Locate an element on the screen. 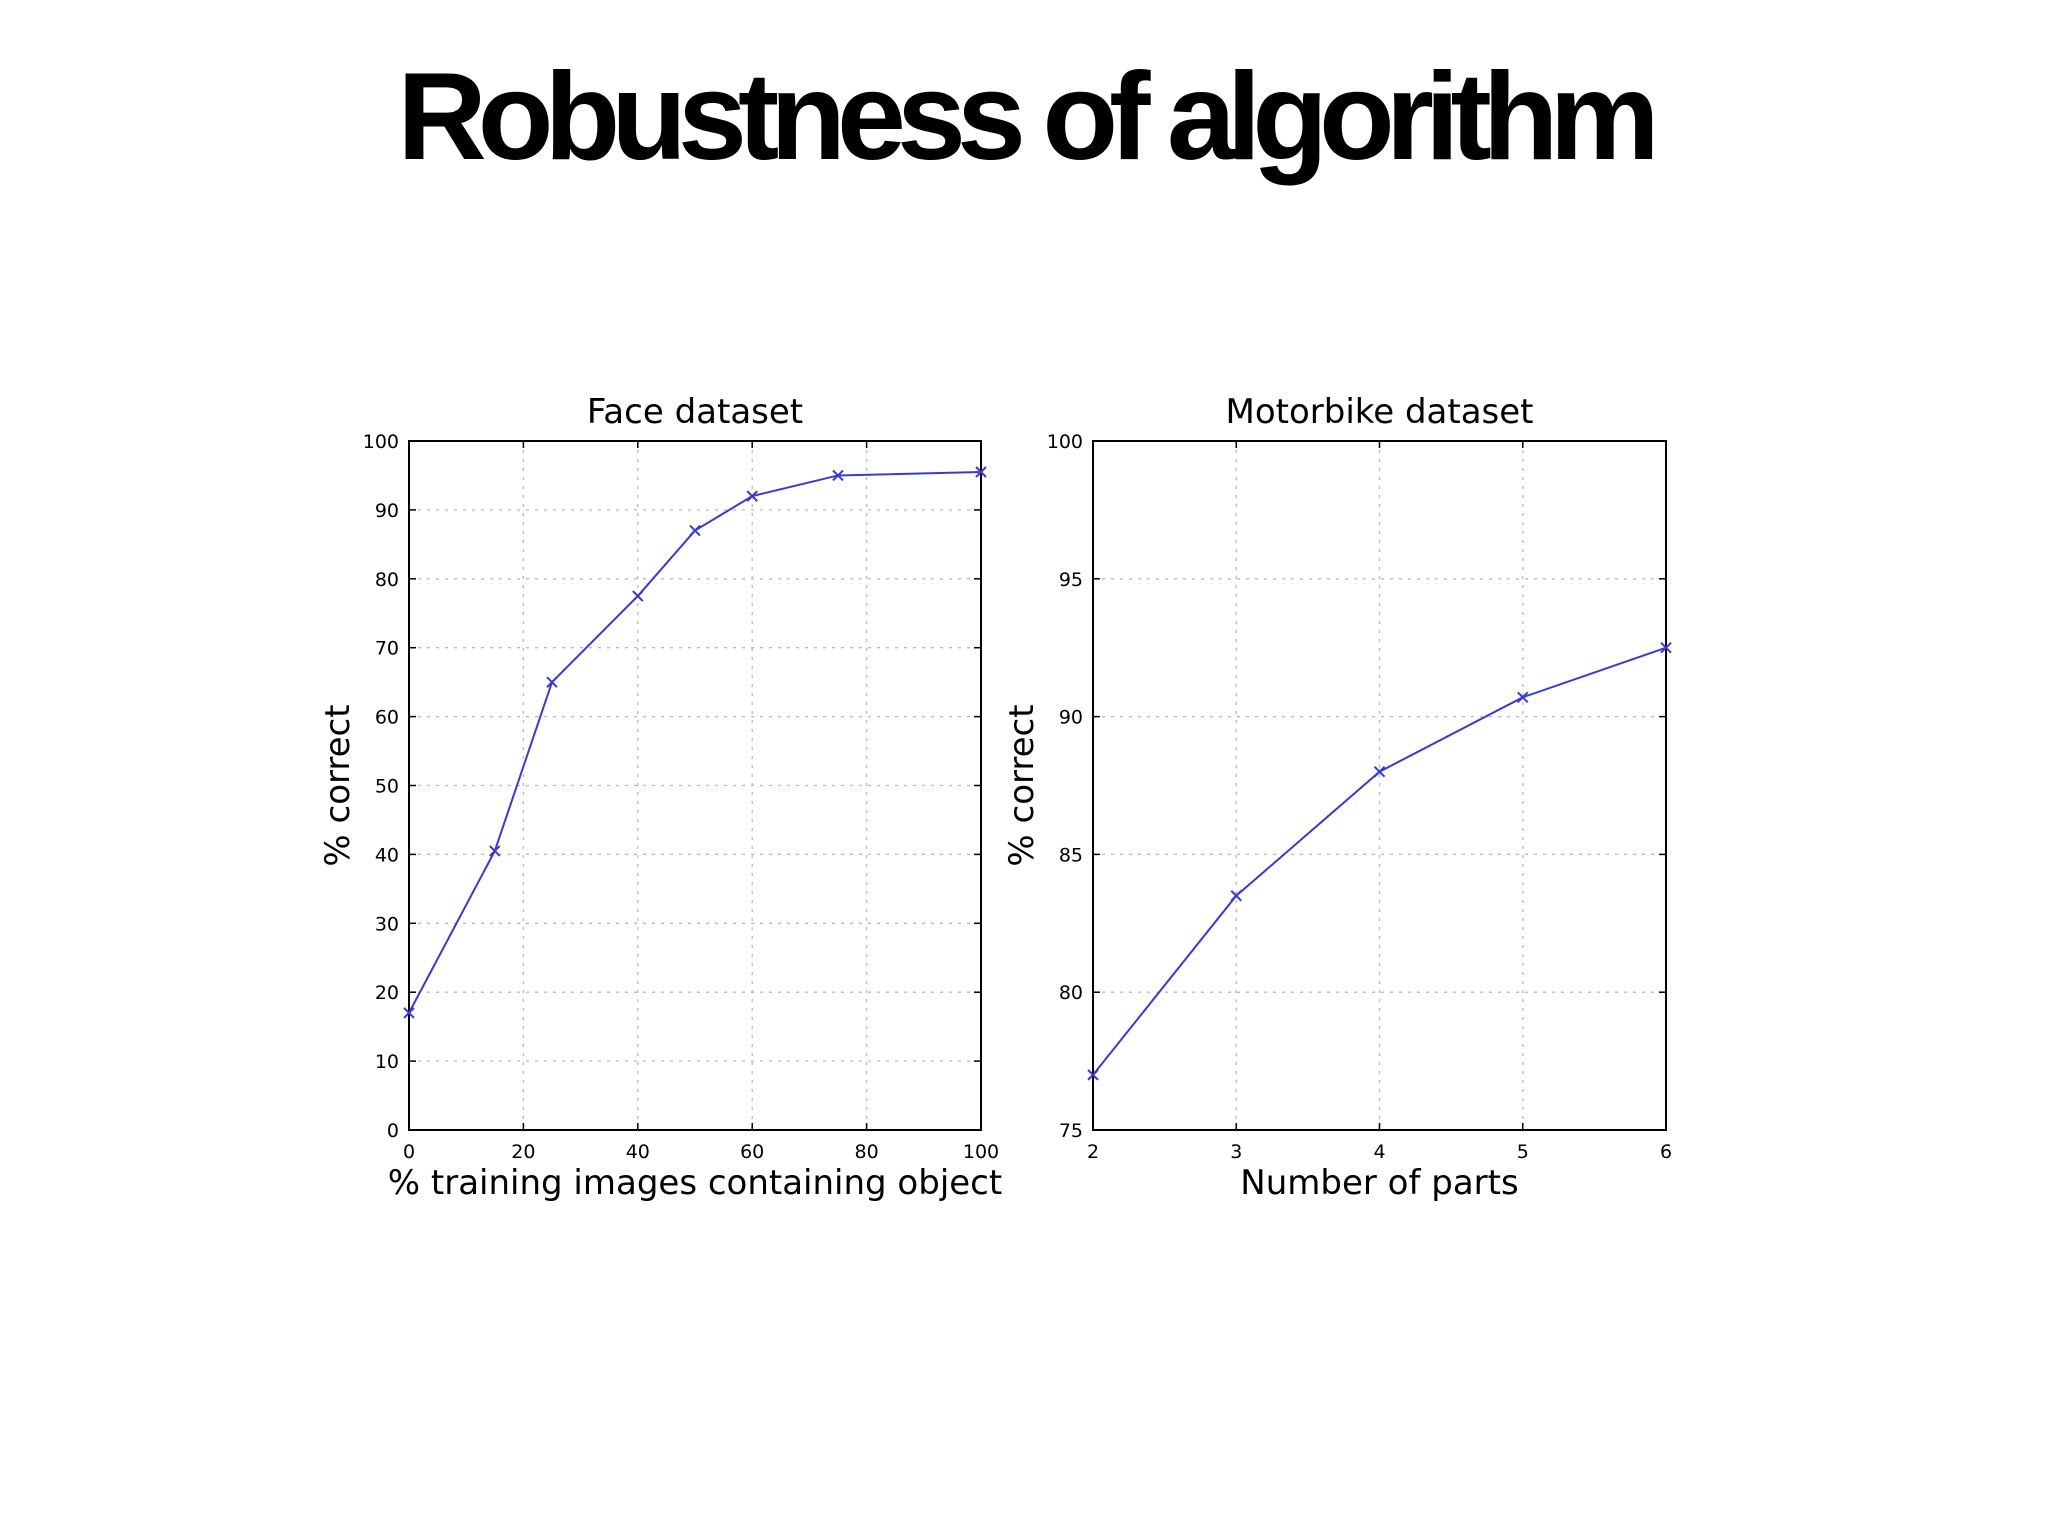 The width and height of the screenshot is (2048, 1539). y-tick-label: 75 is located at coordinates (1071, 1131).